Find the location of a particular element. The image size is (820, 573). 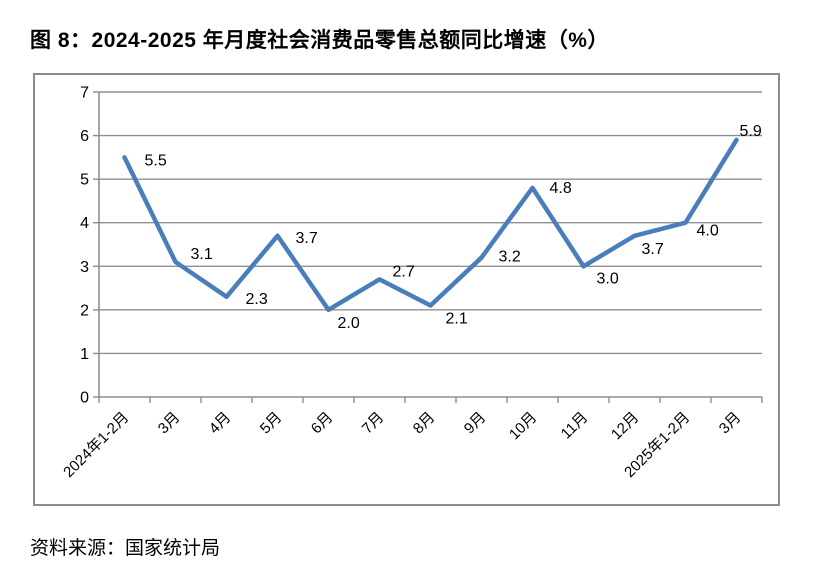

svg-text: 1 is located at coordinates (84, 354).